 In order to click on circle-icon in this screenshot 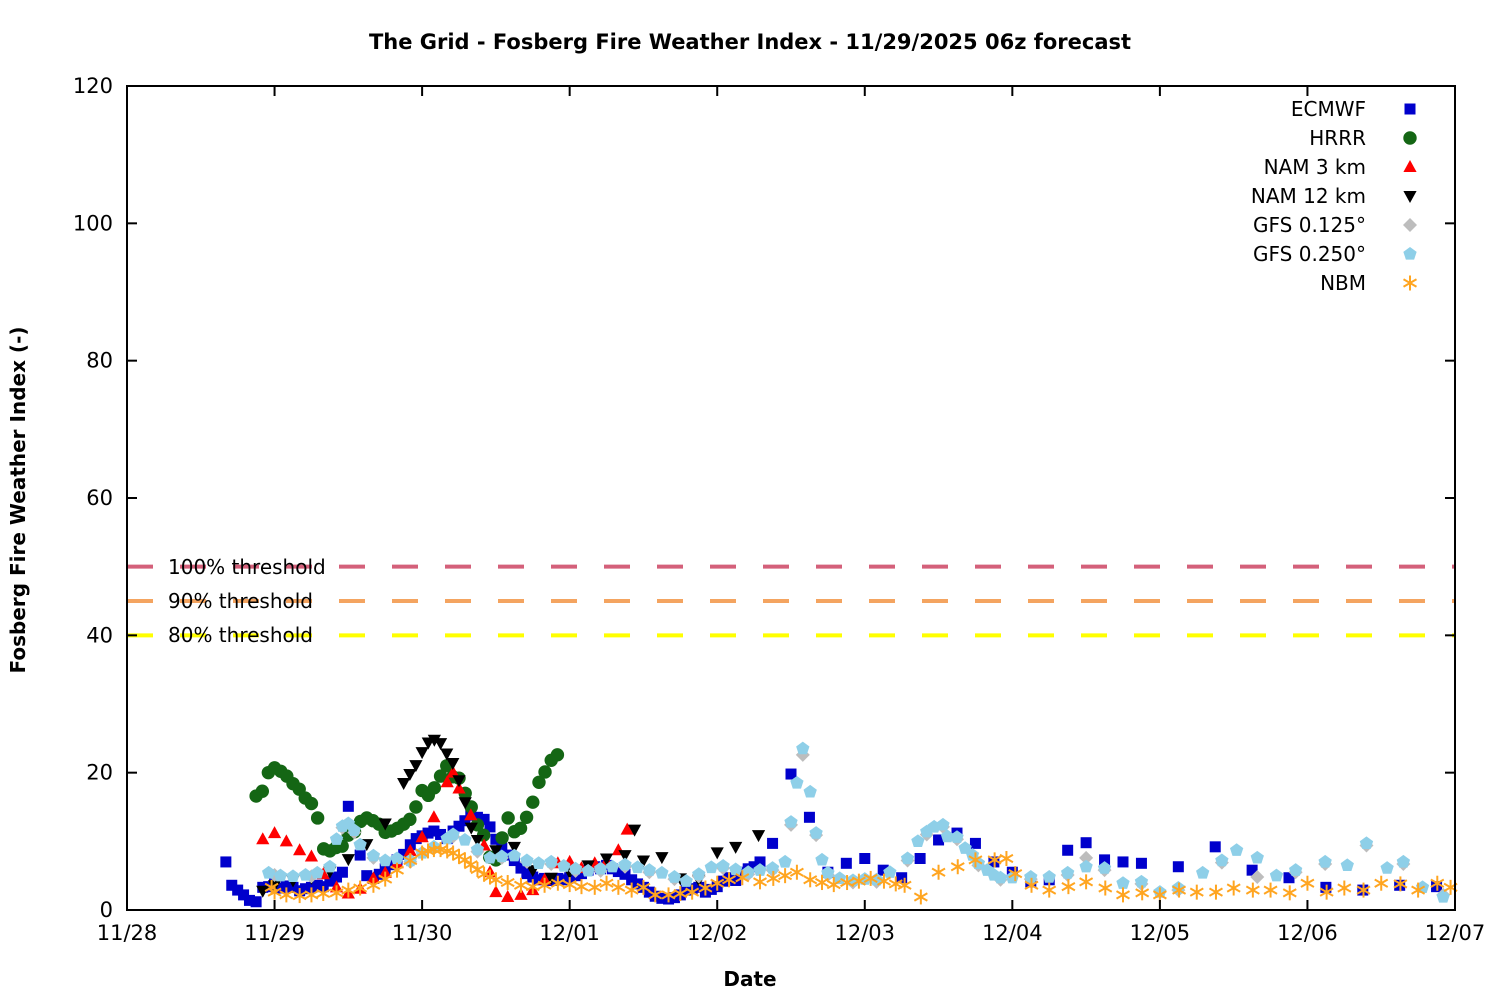, I will do `click(1410, 137)`.